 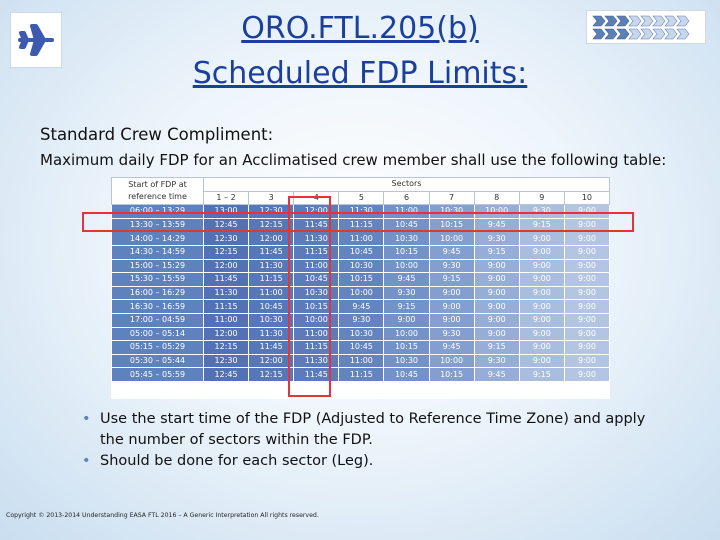 I want to click on start-time-cell: 15:00 – 15:29, so click(x=157, y=266).